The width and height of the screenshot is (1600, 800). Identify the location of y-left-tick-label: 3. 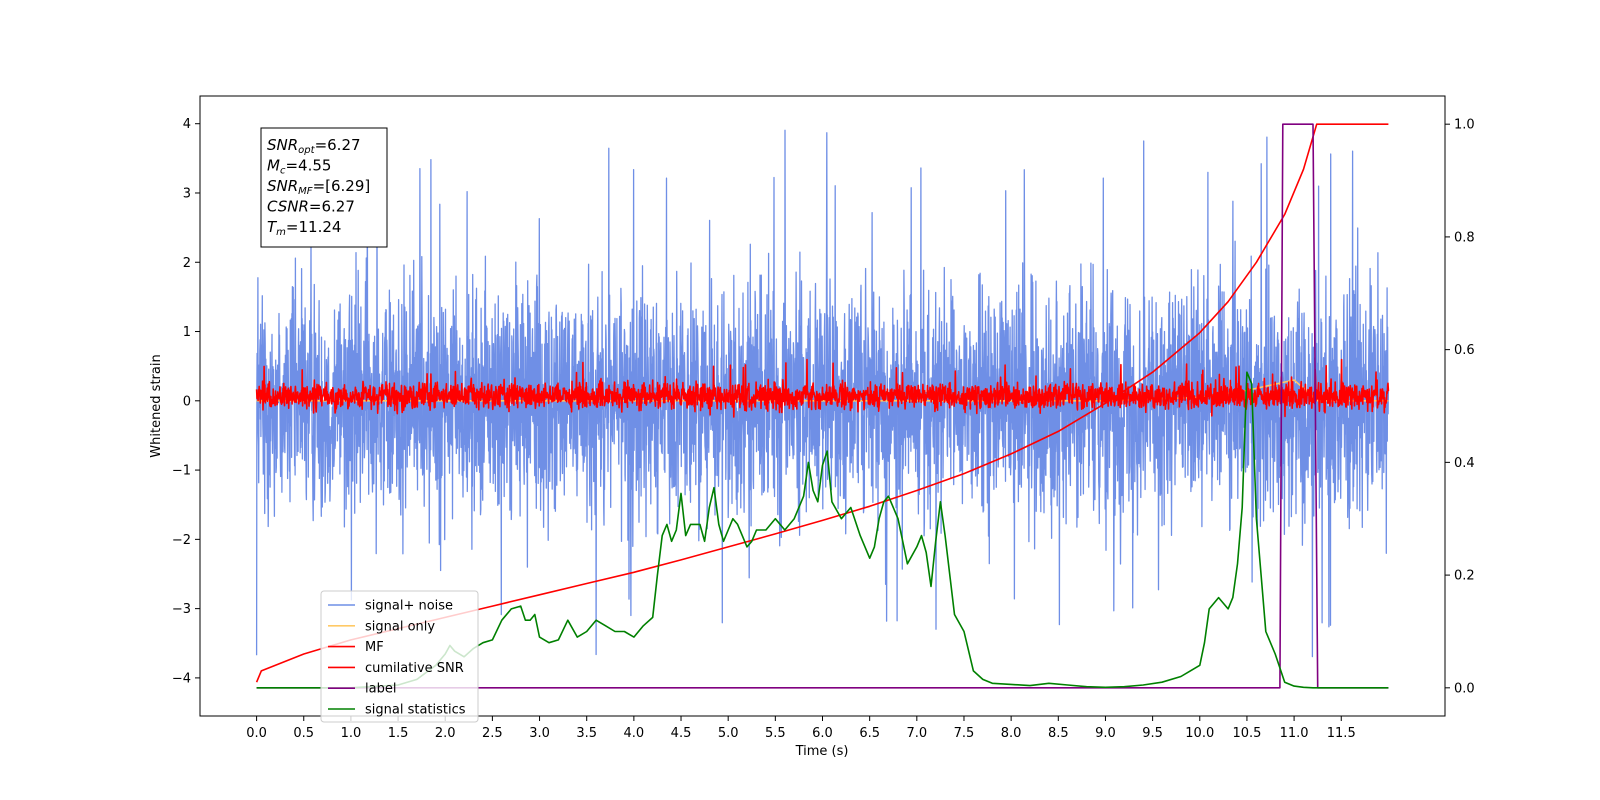
(187, 193).